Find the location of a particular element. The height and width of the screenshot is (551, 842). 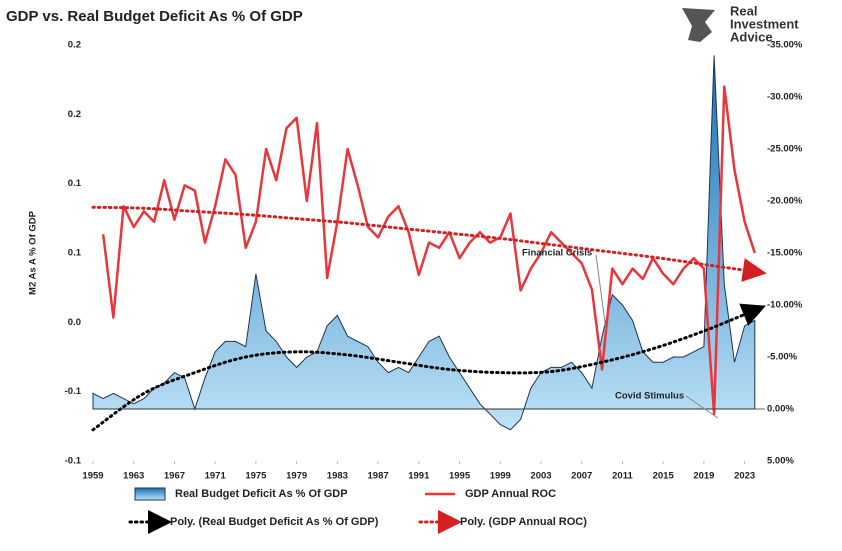

x-tick-label: 2003 is located at coordinates (540, 476).